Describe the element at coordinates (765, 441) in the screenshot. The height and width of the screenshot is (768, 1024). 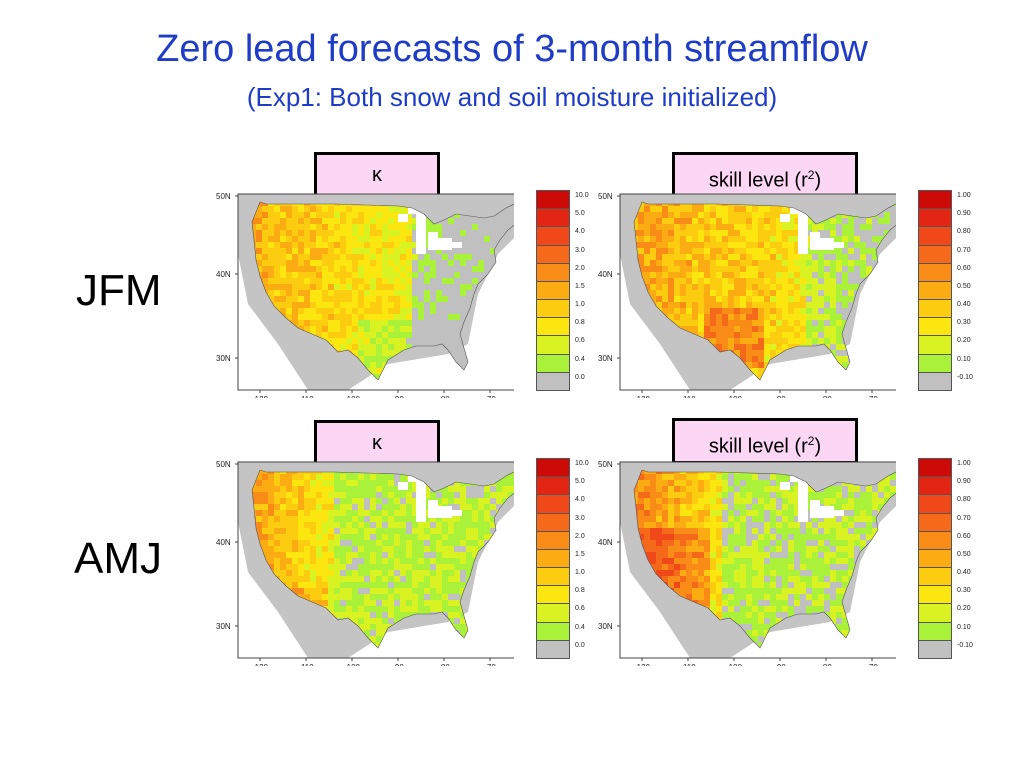
I see `skill-label-amj: skill level (r2)` at that location.